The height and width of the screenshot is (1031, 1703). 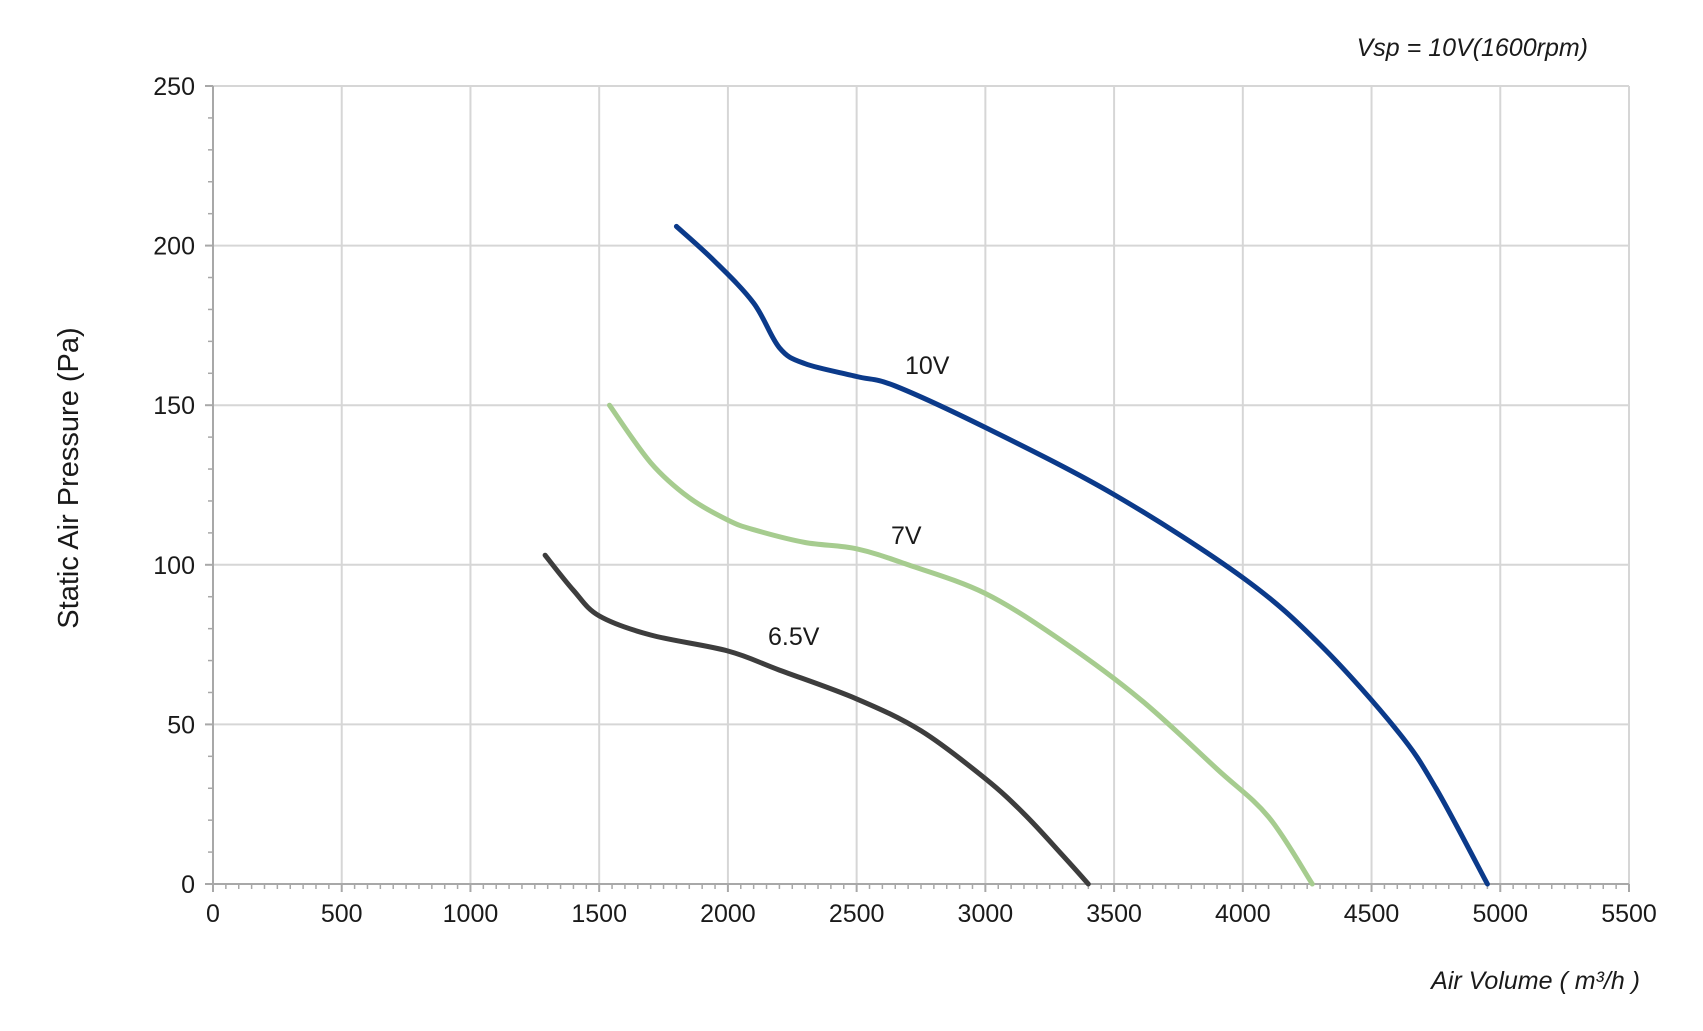 What do you see at coordinates (859, 501) in the screenshot?
I see `curve-labels: 10V 7V 6.5V` at bounding box center [859, 501].